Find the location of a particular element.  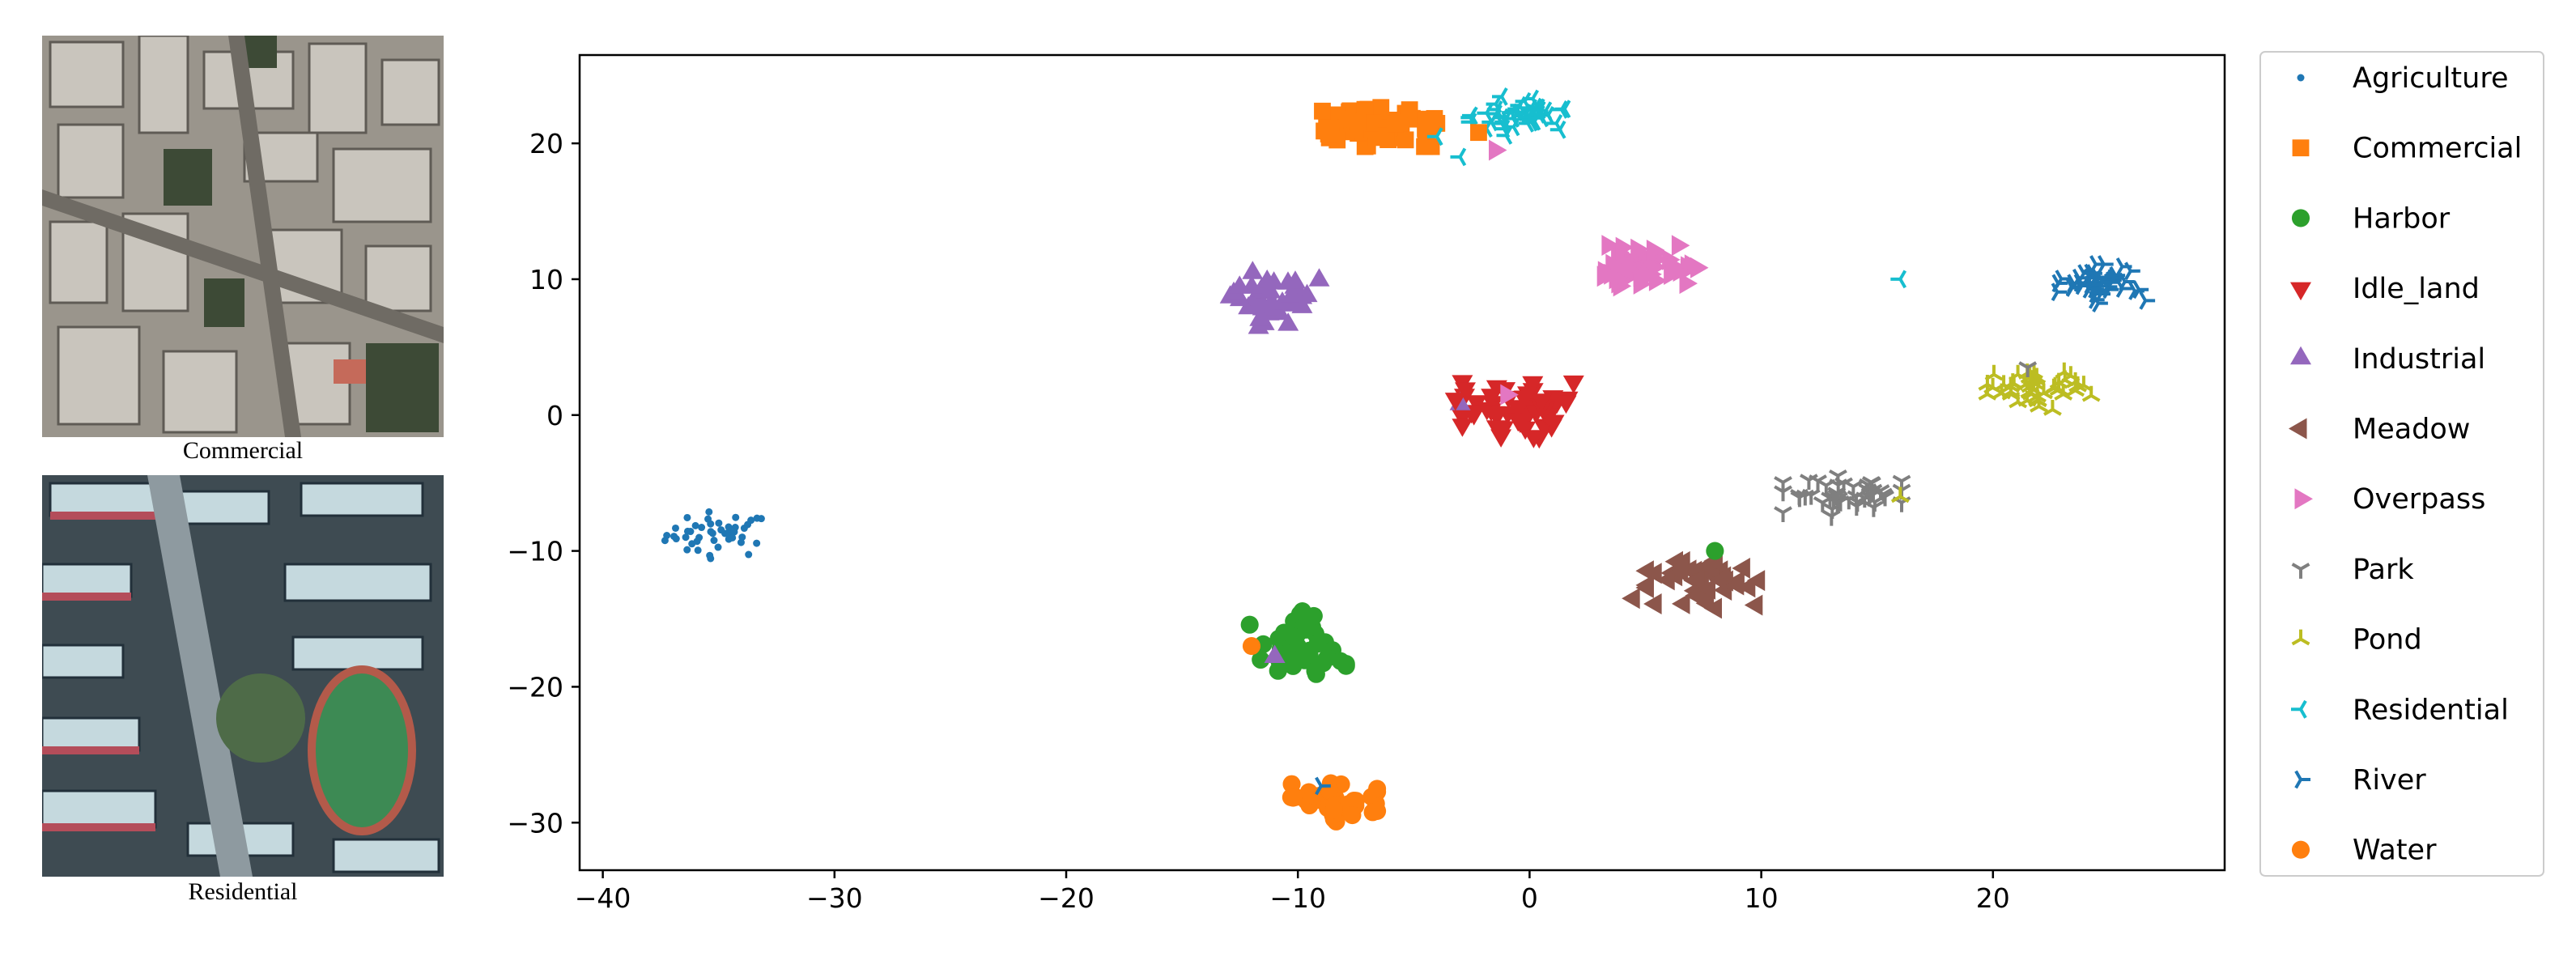

legend-item-pond: Pond is located at coordinates (2356, 640).